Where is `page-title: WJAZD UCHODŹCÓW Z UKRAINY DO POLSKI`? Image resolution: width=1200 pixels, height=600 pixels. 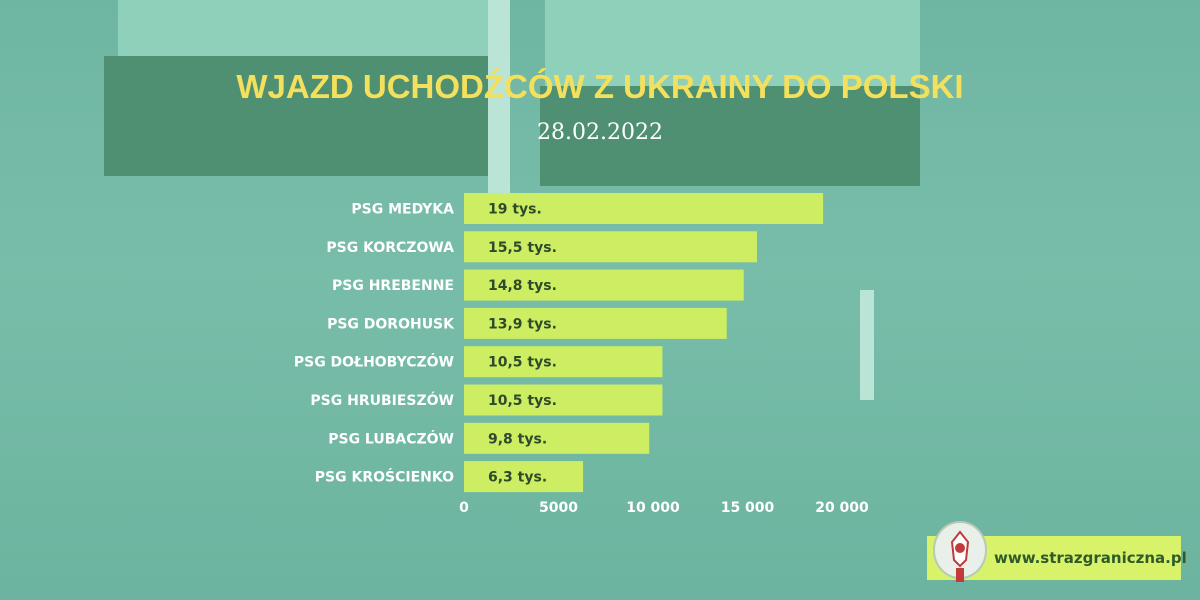 page-title: WJAZD UCHODŹCÓW Z UKRAINY DO POLSKI is located at coordinates (600, 86).